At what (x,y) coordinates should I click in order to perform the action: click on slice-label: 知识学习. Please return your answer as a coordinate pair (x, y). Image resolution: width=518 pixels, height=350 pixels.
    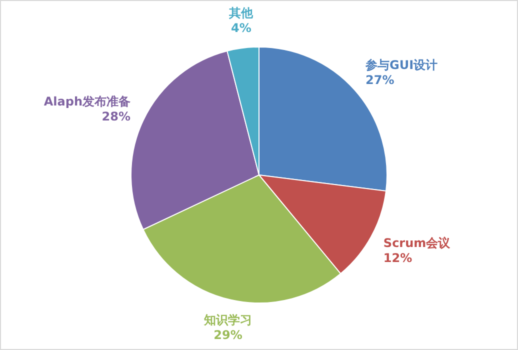
    Looking at the image, I should click on (227, 320).